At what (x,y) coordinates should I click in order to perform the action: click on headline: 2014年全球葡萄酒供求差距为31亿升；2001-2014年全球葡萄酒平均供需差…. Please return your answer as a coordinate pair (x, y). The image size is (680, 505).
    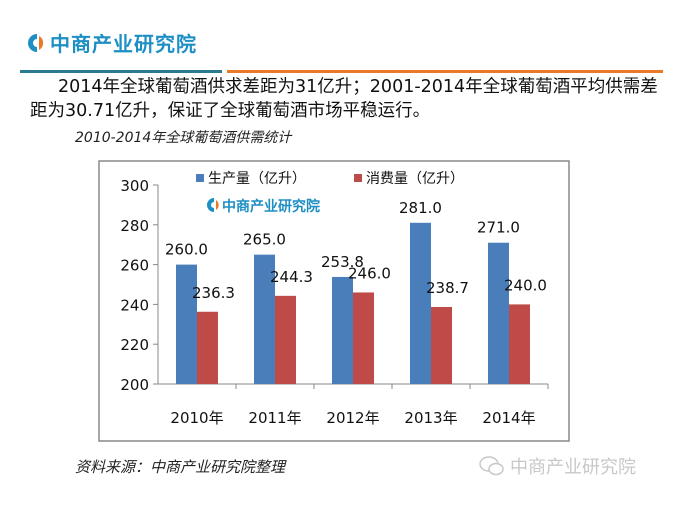
    Looking at the image, I should click on (344, 99).